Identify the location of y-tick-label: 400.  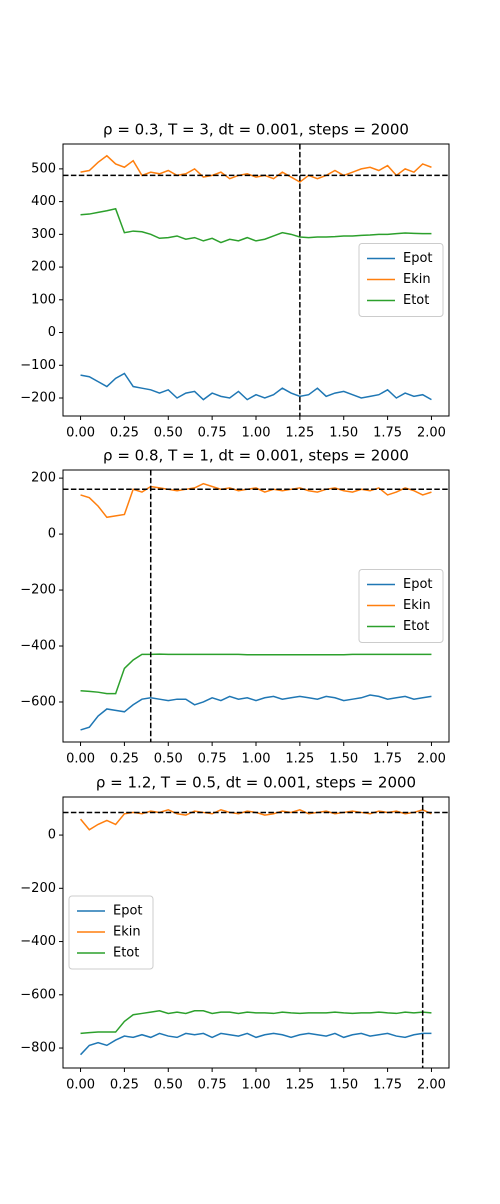
(43, 201).